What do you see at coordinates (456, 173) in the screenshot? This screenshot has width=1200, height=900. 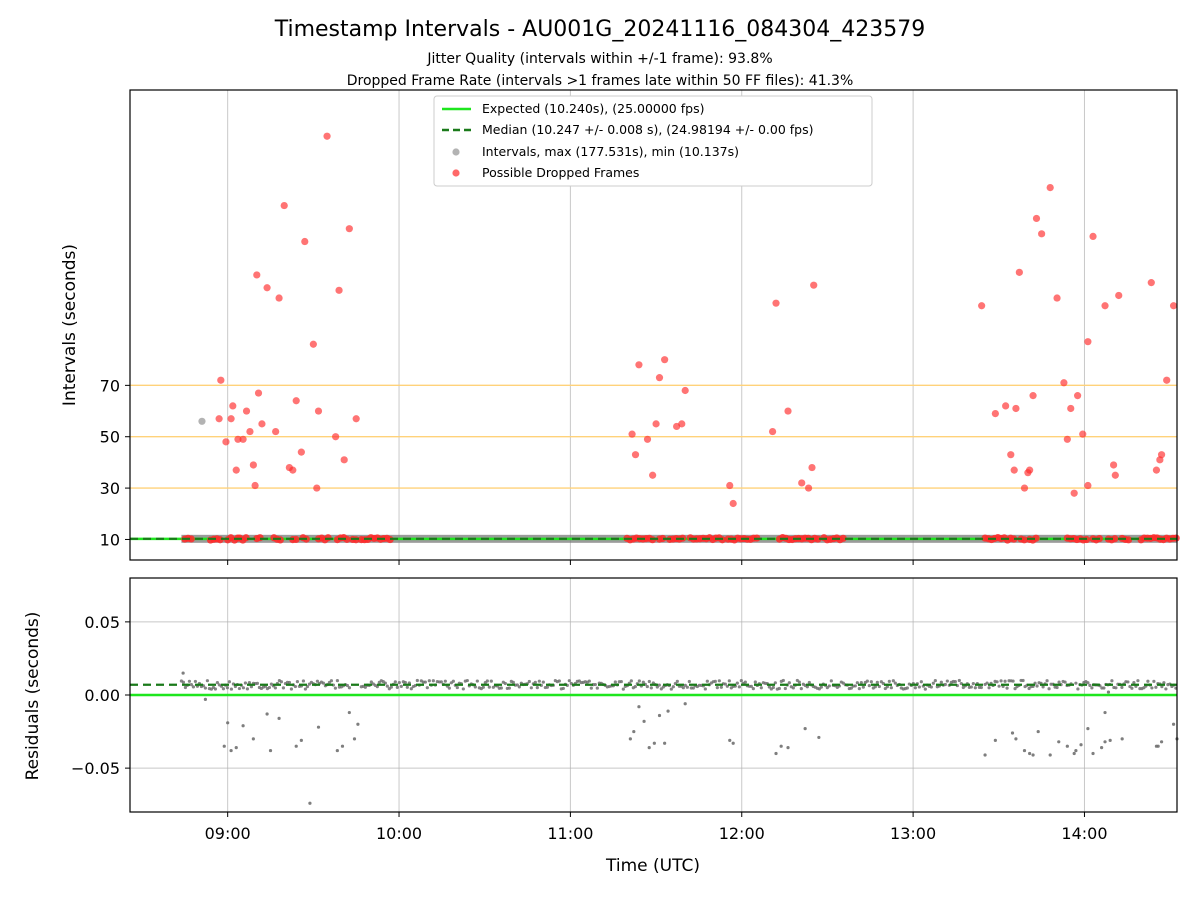 I see `legend-dropped-swatch` at bounding box center [456, 173].